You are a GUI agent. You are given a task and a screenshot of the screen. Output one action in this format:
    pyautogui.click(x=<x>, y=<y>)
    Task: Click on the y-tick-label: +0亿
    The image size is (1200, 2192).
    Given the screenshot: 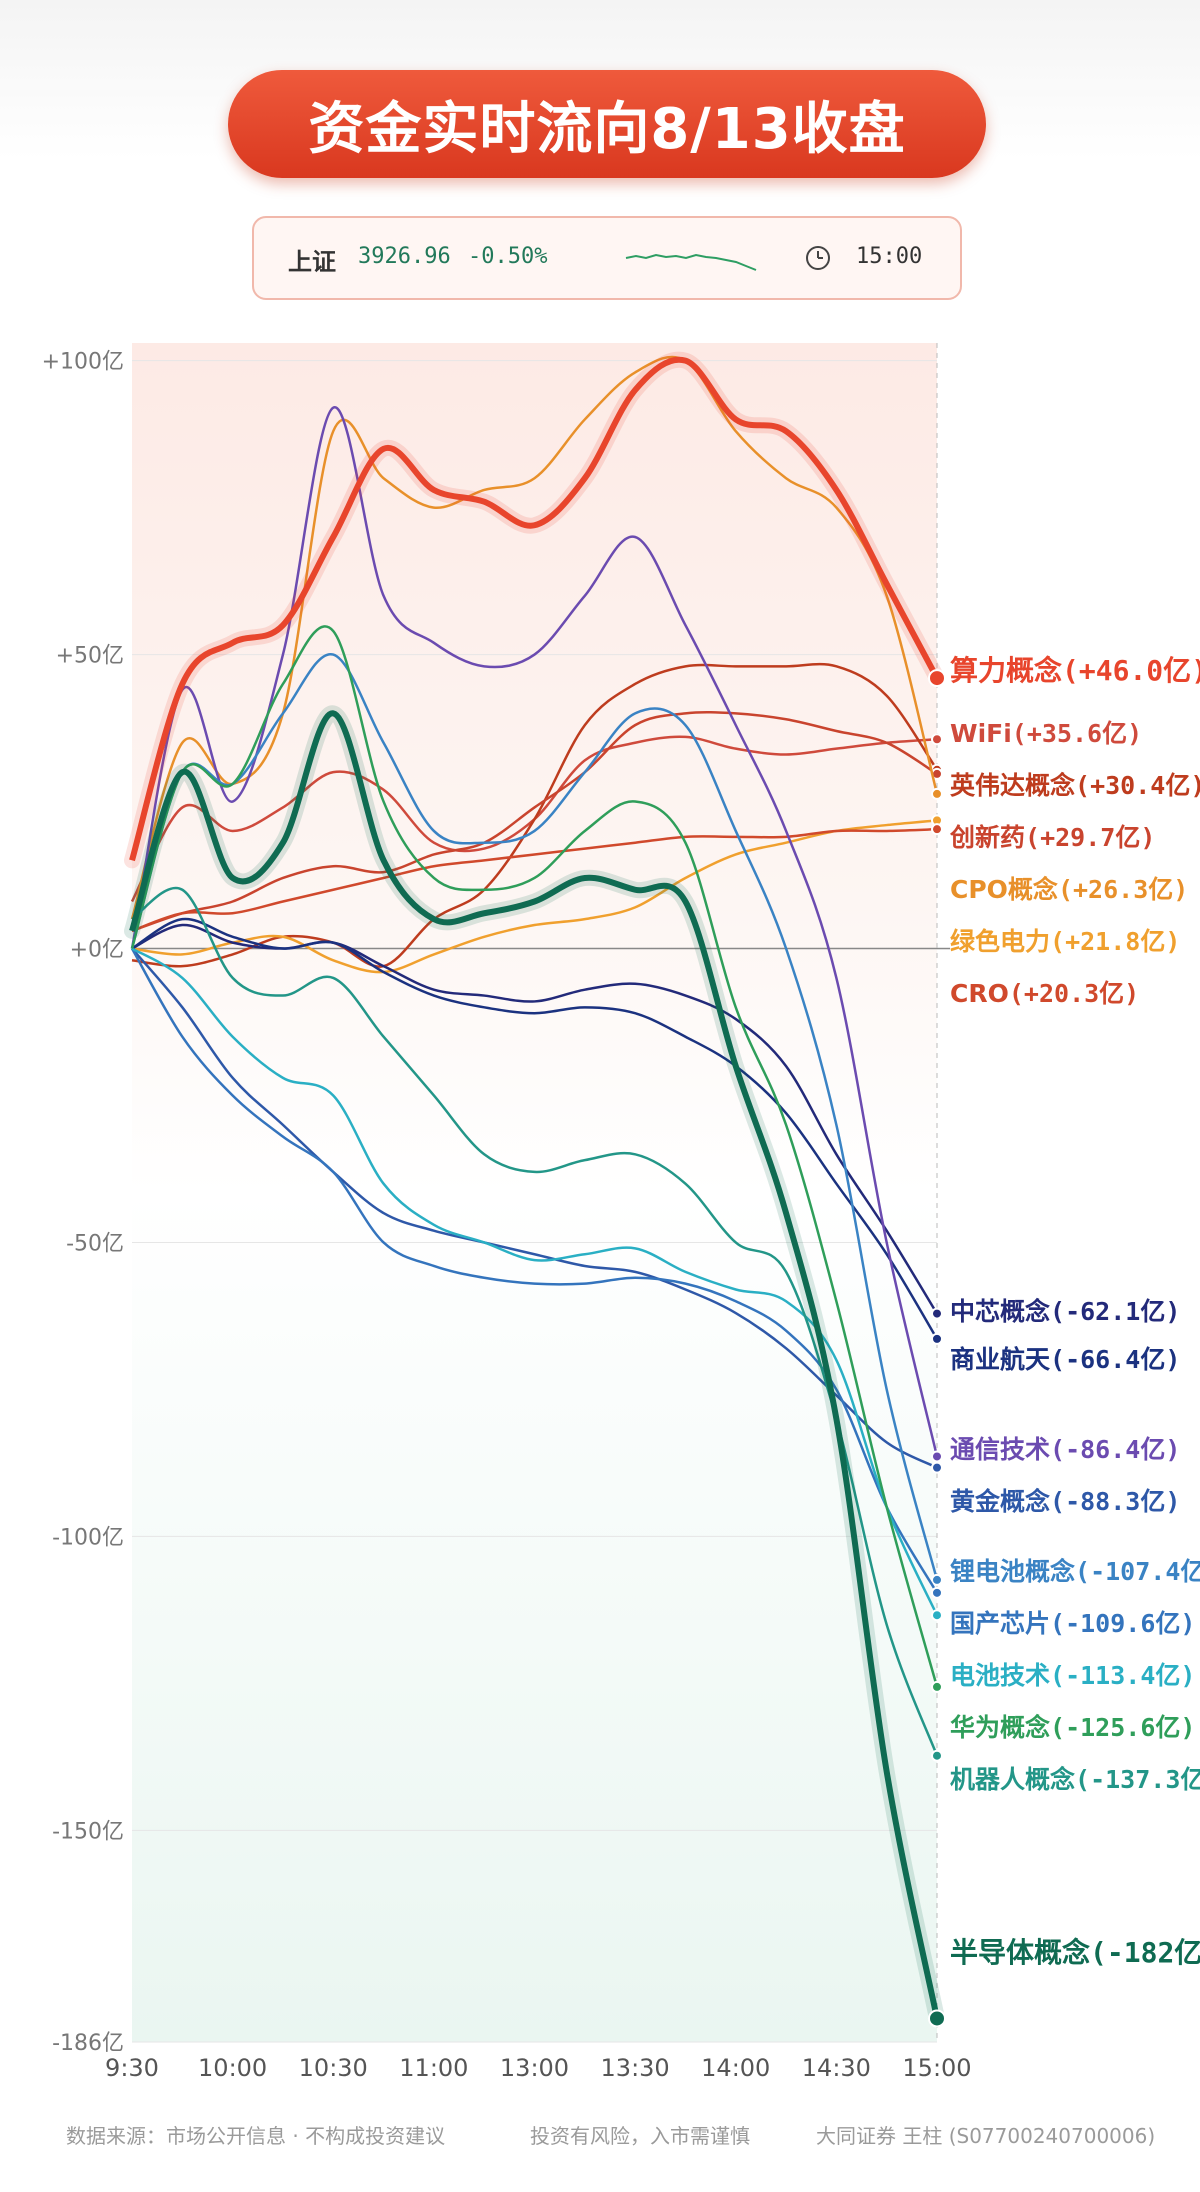 What is the action you would take?
    pyautogui.click(x=97, y=950)
    